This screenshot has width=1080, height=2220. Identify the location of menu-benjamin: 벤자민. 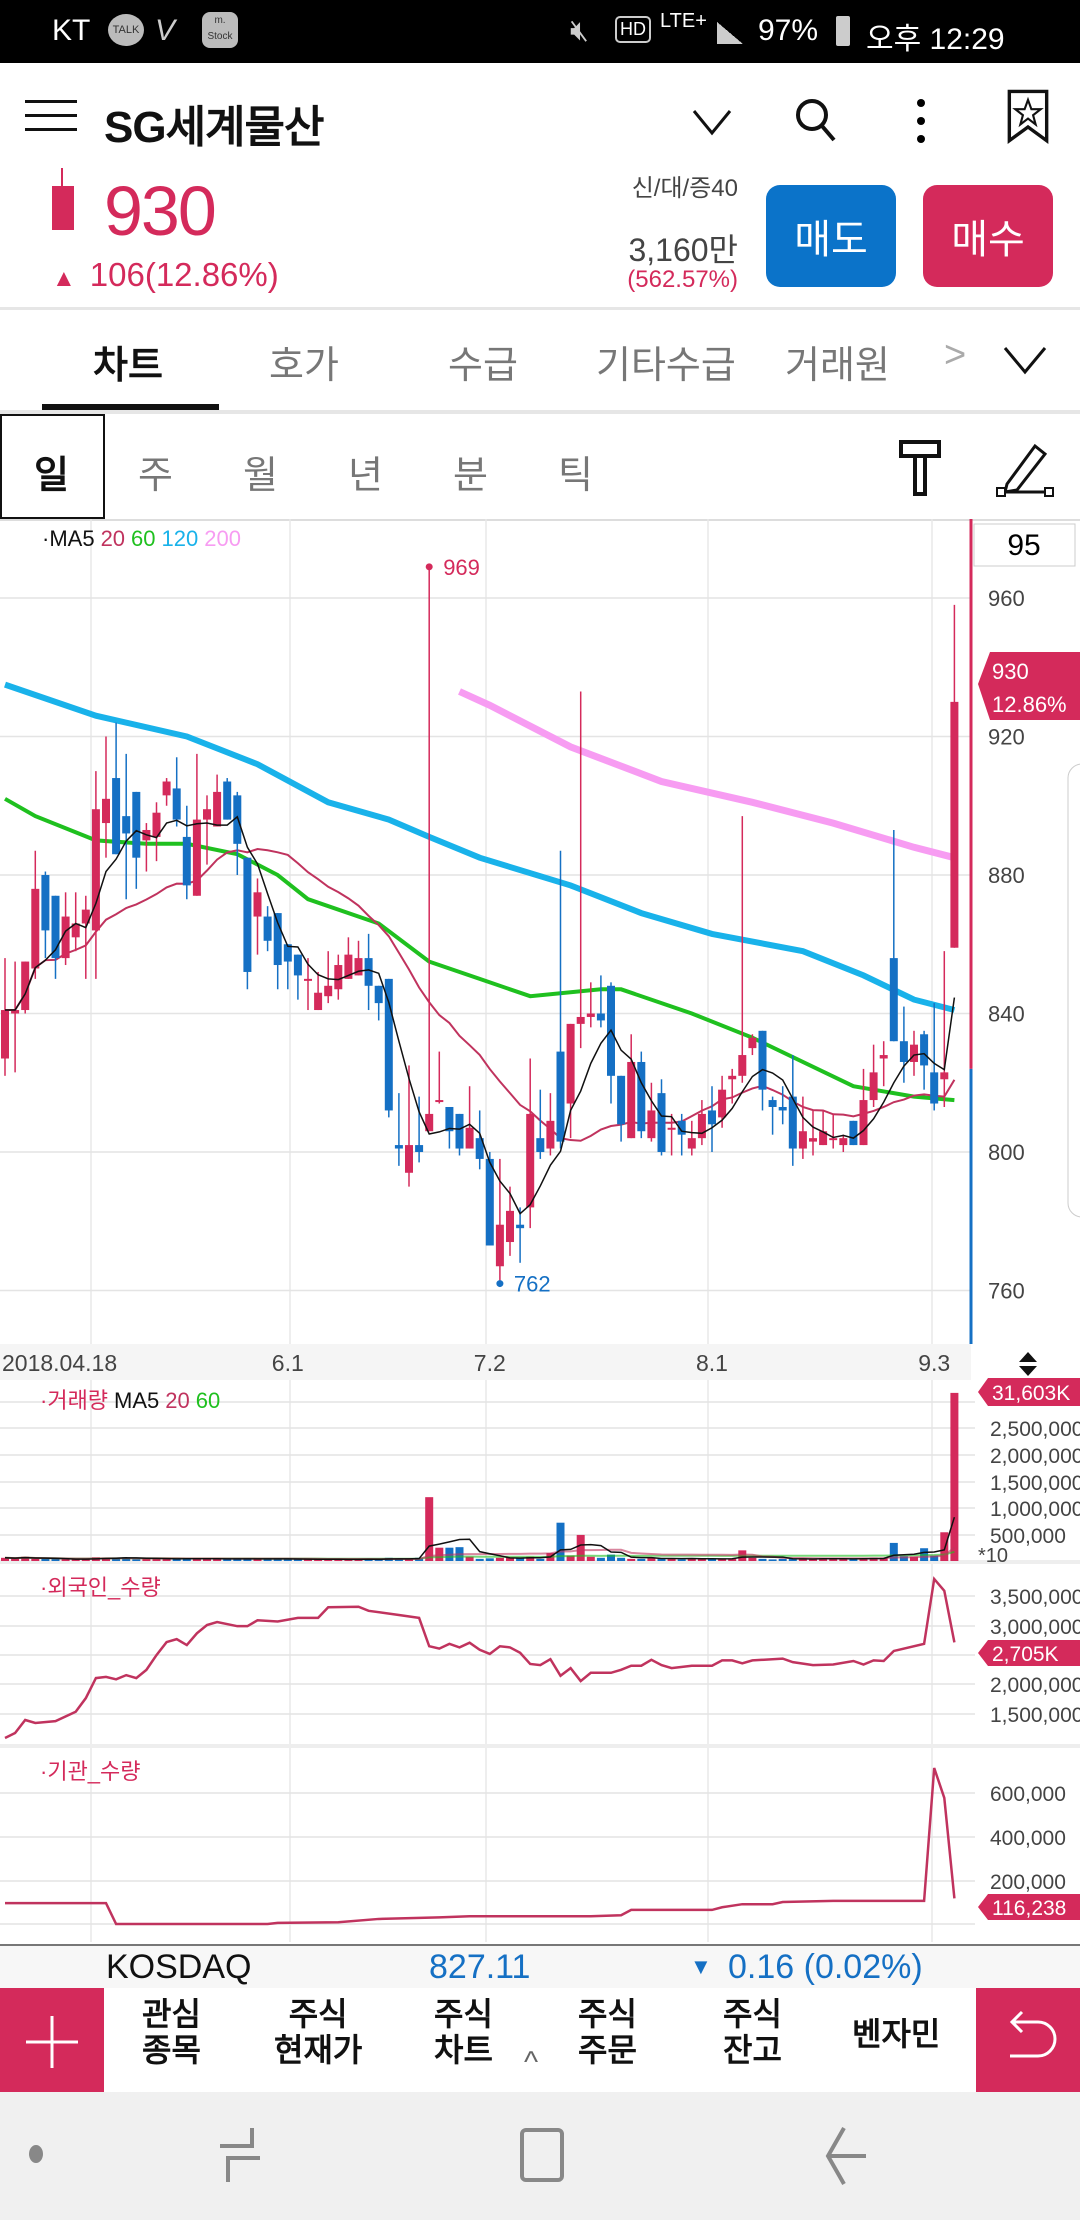
(896, 2034).